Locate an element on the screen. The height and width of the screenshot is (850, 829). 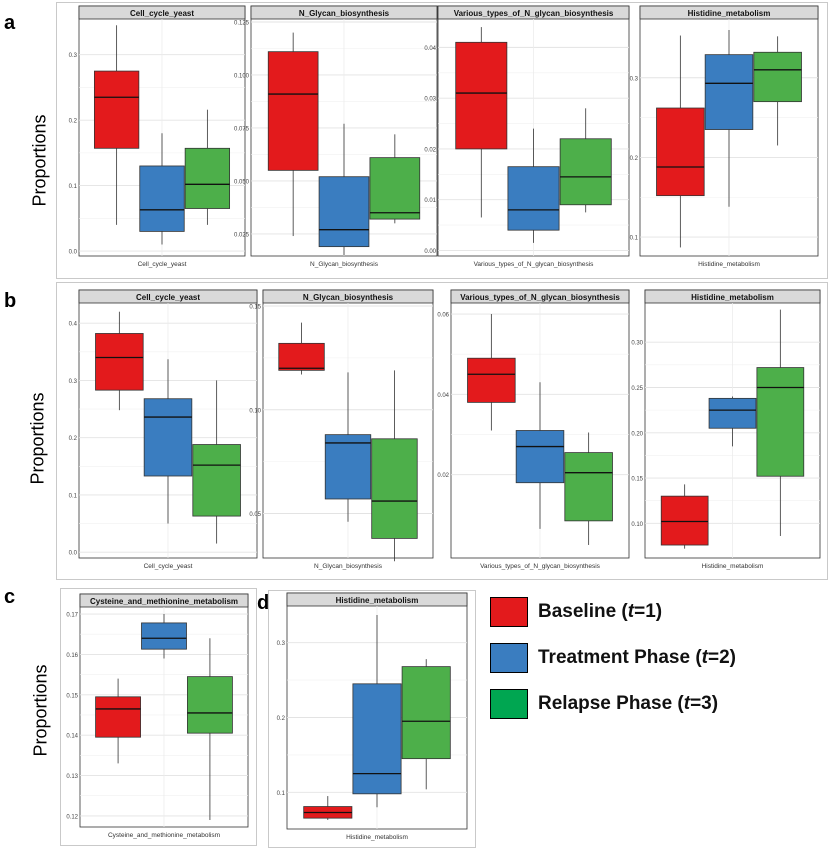
panel-label-c: c is located at coordinates (10, 597).